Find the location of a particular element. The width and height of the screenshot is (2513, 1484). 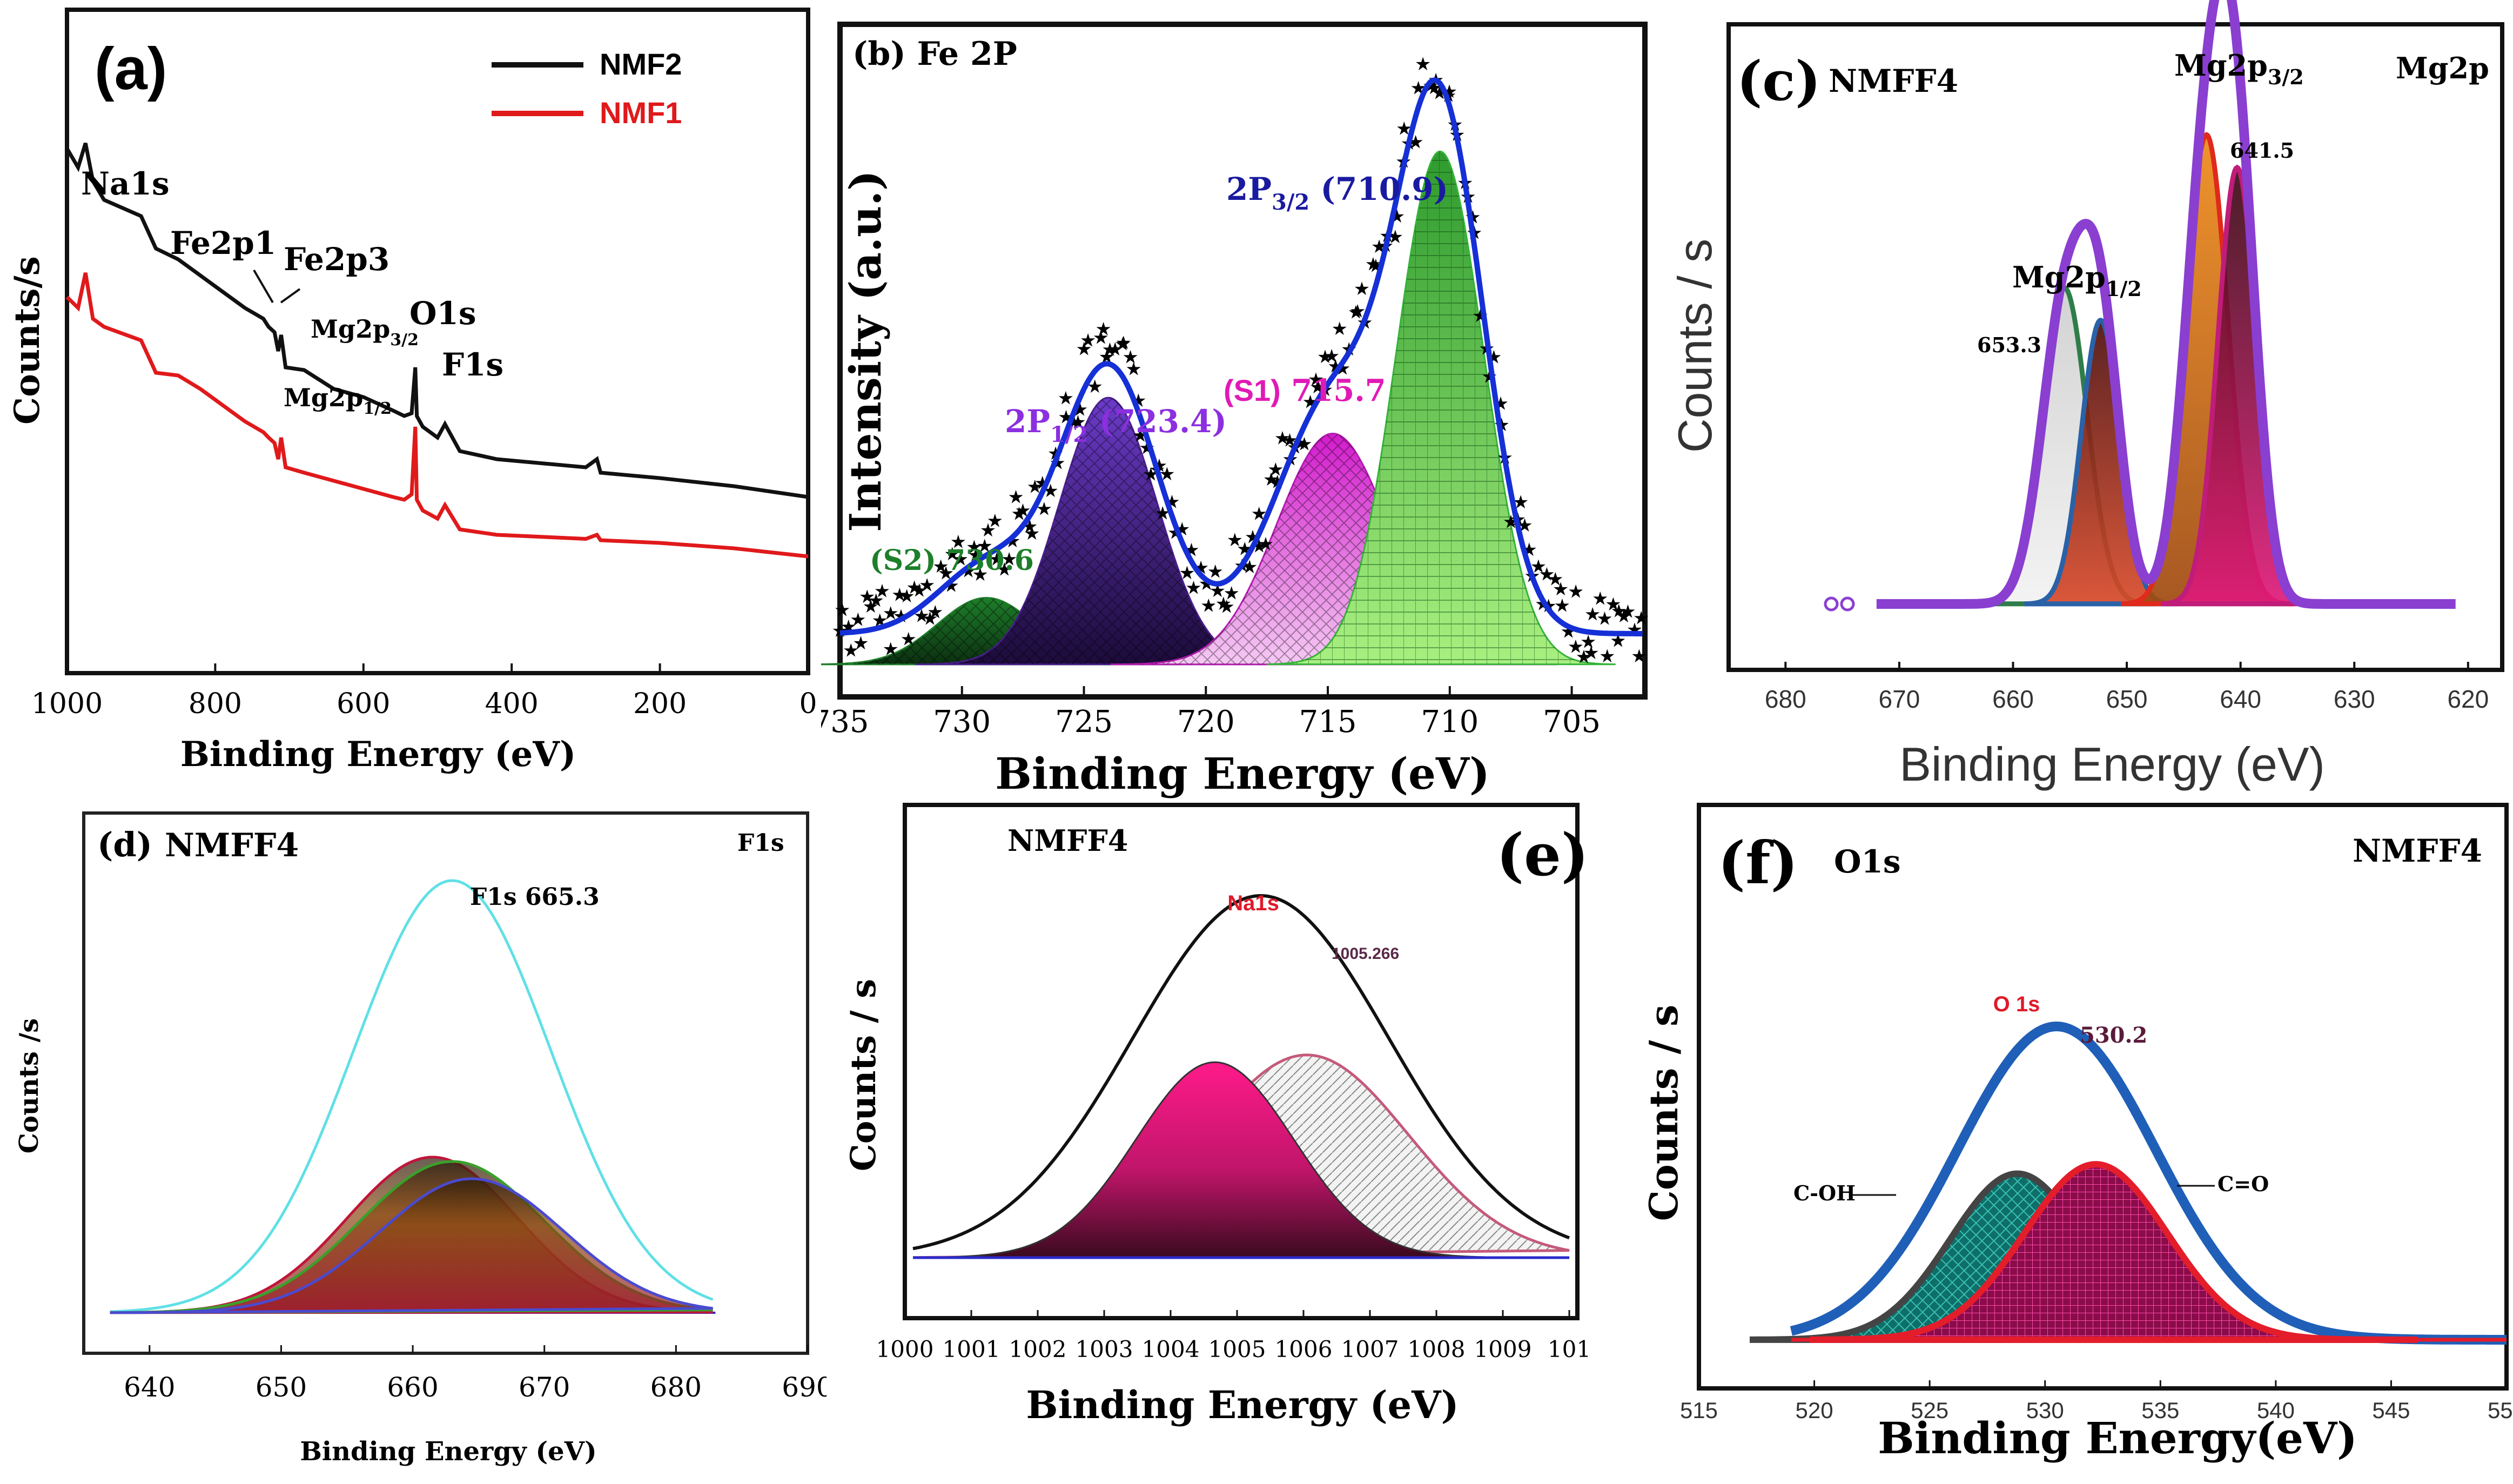

envelope-curve is located at coordinates (412, 1096).